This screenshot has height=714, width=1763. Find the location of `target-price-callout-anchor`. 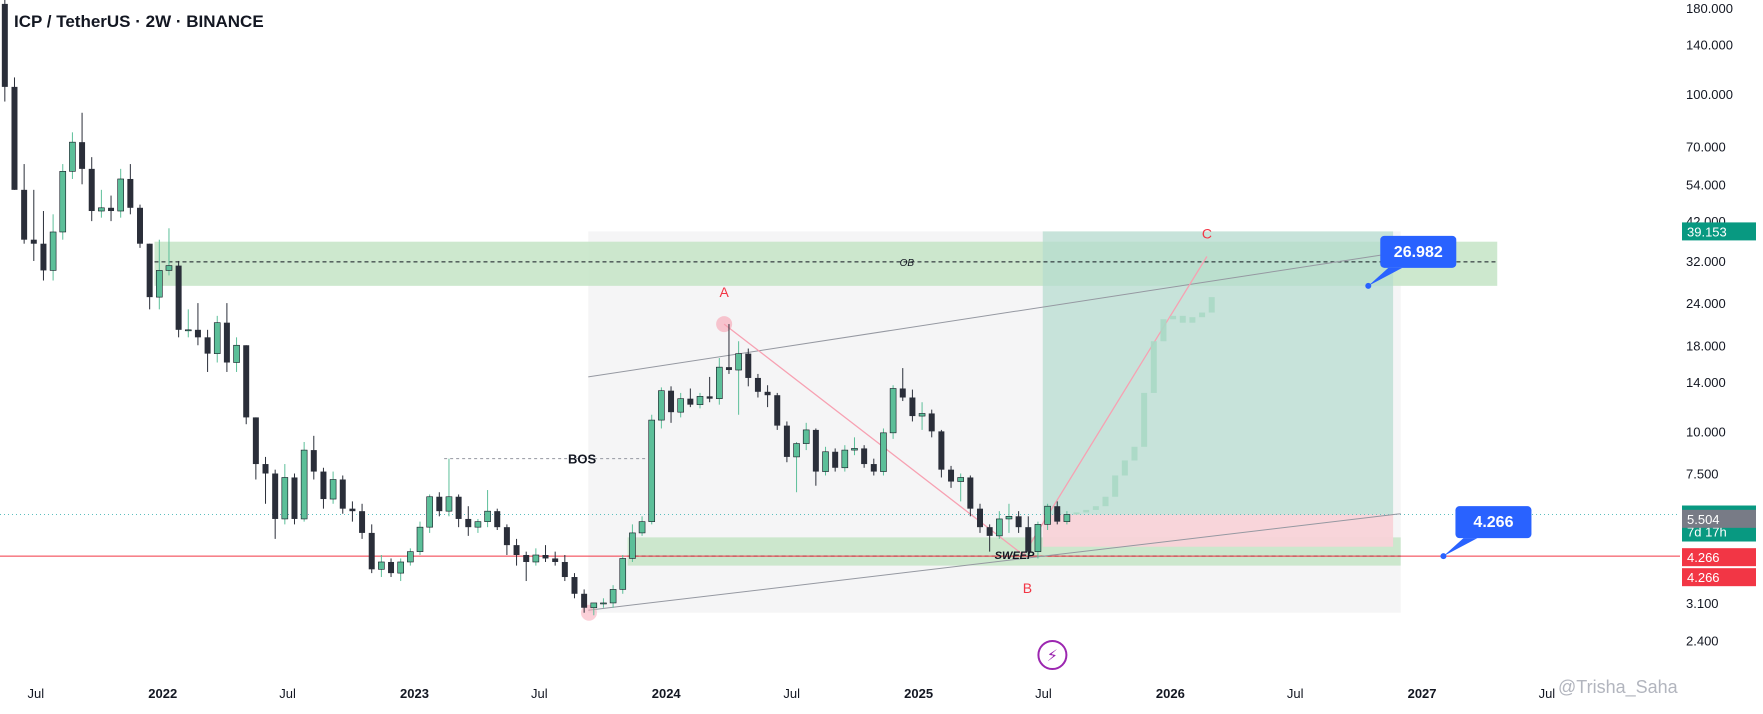

target-price-callout-anchor is located at coordinates (1368, 285).